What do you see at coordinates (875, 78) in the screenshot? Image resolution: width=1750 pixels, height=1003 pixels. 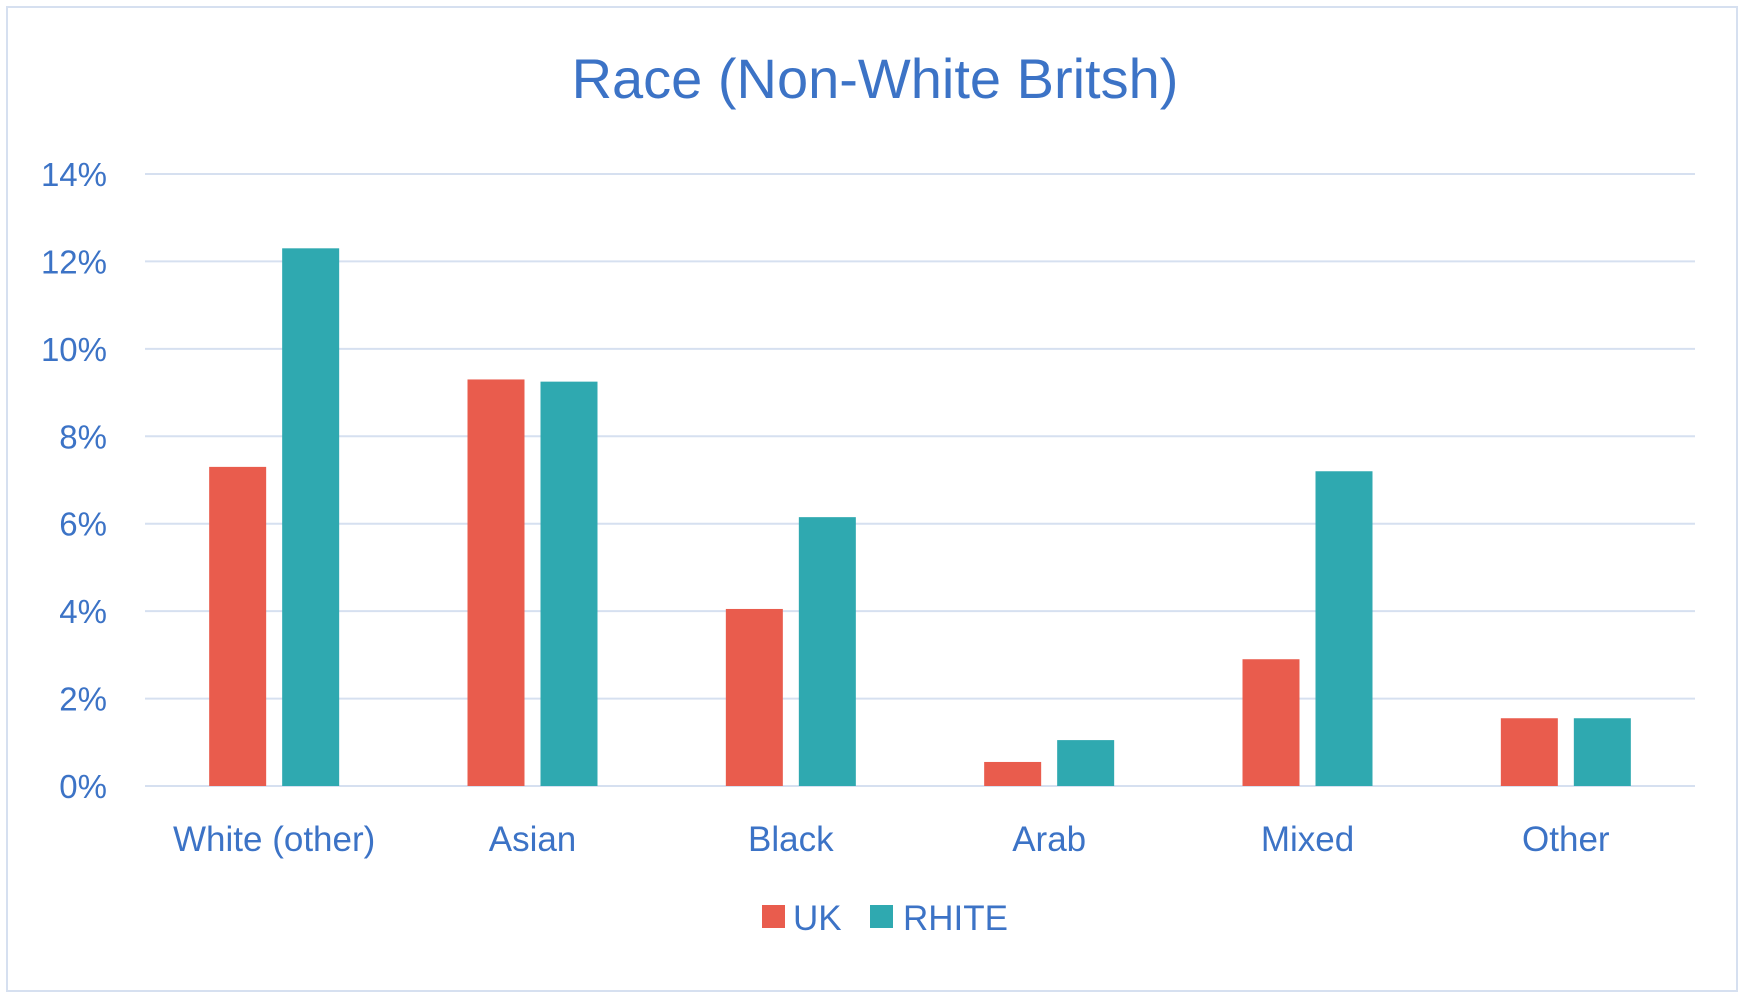 I see `chart-title: Race (Non-White Britsh)` at bounding box center [875, 78].